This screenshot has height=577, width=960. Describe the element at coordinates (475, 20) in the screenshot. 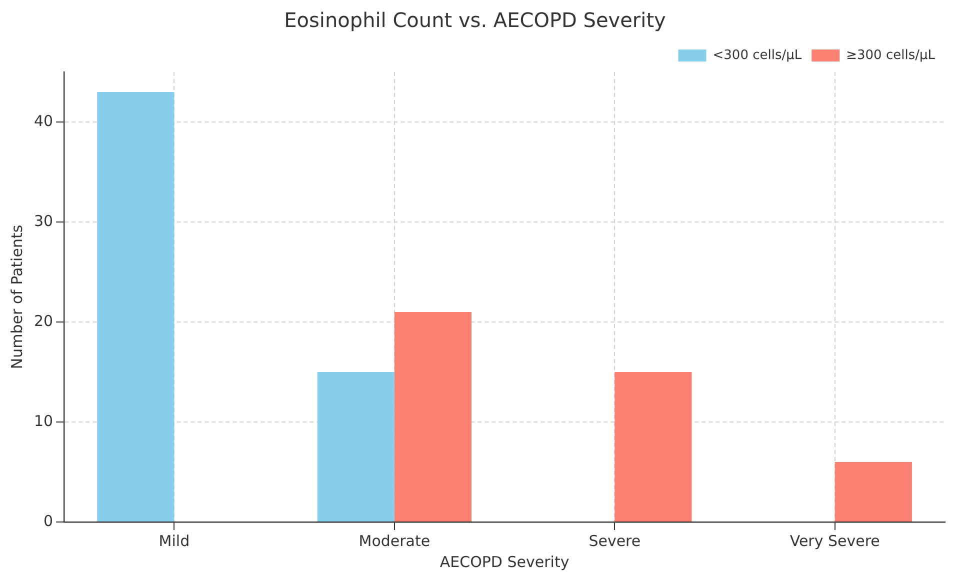

I see `chart-title: Eosinophil Count vs. AECOPD Severity` at that location.